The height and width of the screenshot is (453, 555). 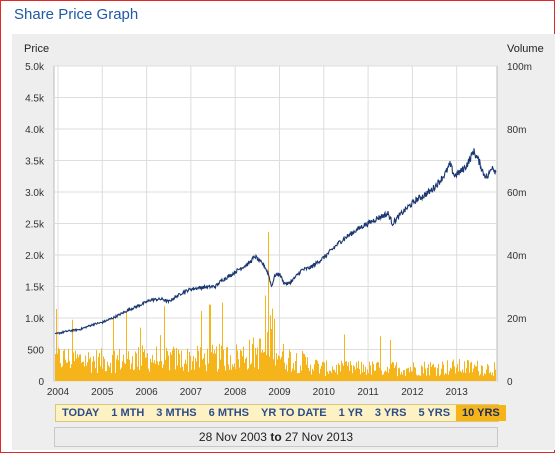 What do you see at coordinates (235, 392) in the screenshot?
I see `x-tick-label: 2008` at bounding box center [235, 392].